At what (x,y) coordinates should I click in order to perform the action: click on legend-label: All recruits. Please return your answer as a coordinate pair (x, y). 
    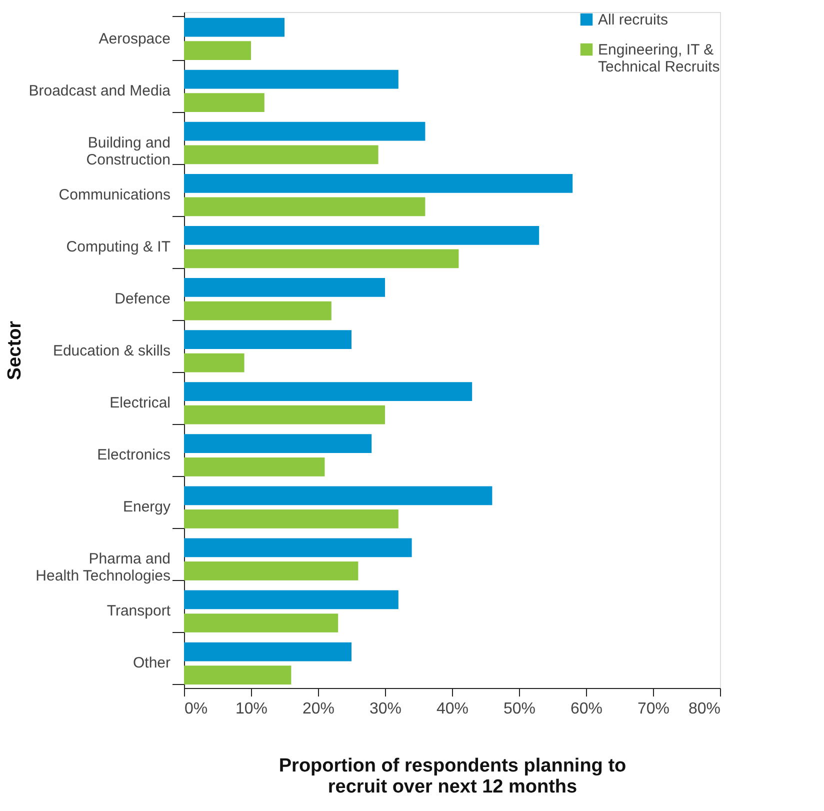
    Looking at the image, I should click on (633, 20).